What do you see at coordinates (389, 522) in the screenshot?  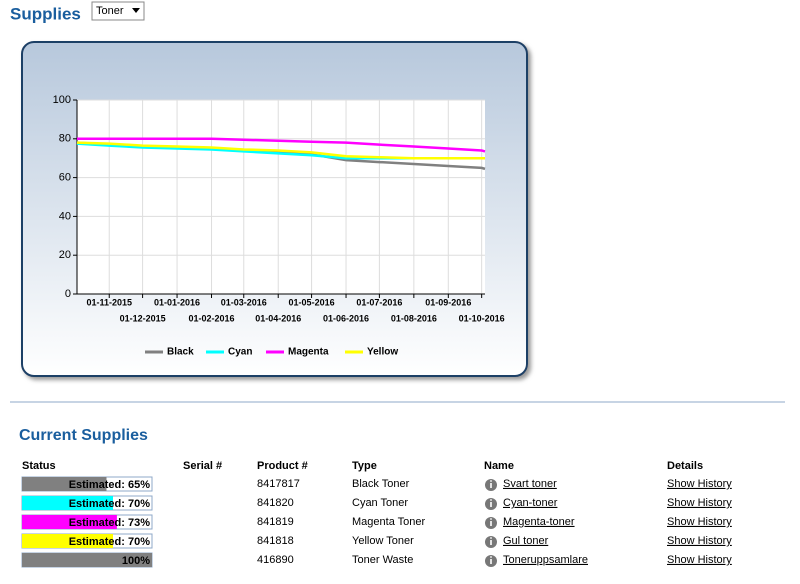 I see `supply-type: Magenta Toner` at bounding box center [389, 522].